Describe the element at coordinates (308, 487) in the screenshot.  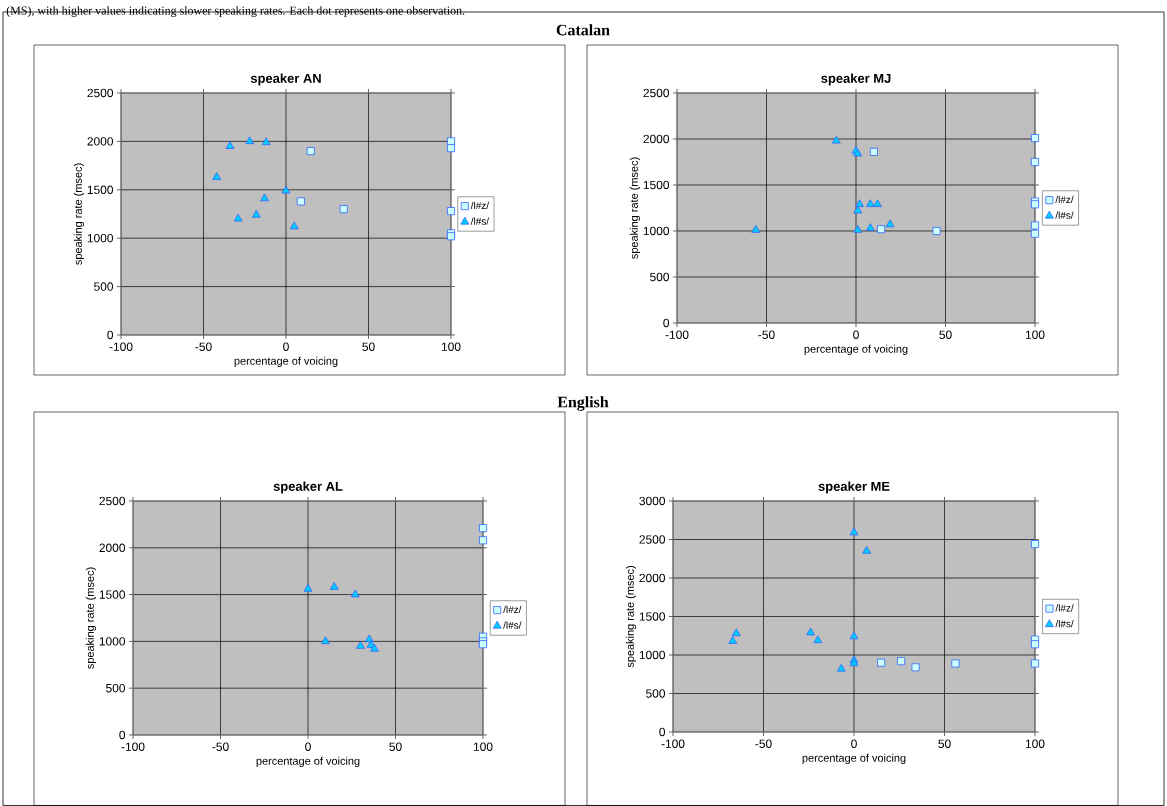
I see `chart-title: speaker AL` at that location.